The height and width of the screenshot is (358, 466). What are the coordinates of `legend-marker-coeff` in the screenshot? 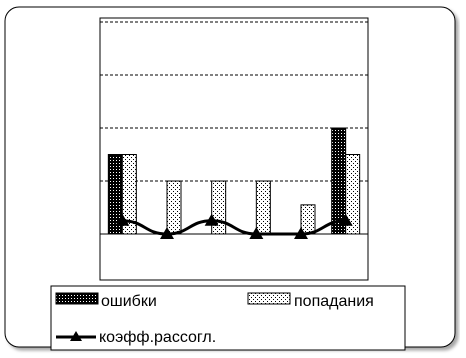 It's located at (76, 336).